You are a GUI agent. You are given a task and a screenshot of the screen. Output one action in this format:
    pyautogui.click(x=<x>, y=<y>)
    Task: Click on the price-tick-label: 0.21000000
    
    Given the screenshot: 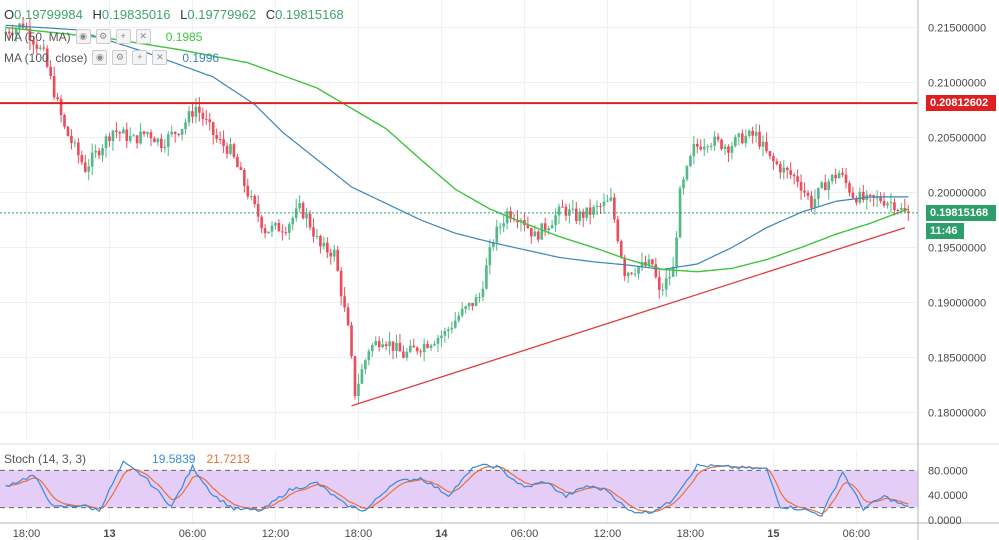 What is the action you would take?
    pyautogui.click(x=957, y=84)
    